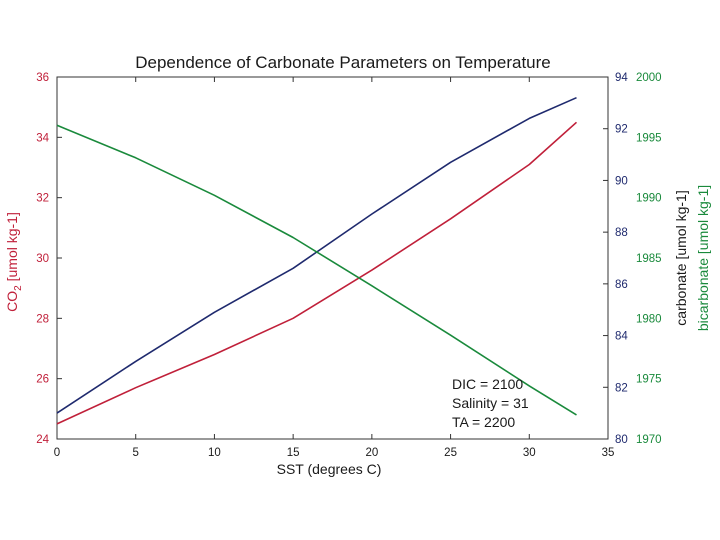 Image resolution: width=720 pixels, height=540 pixels. What do you see at coordinates (621, 181) in the screenshot?
I see `carbonate-tick-label: 90` at bounding box center [621, 181].